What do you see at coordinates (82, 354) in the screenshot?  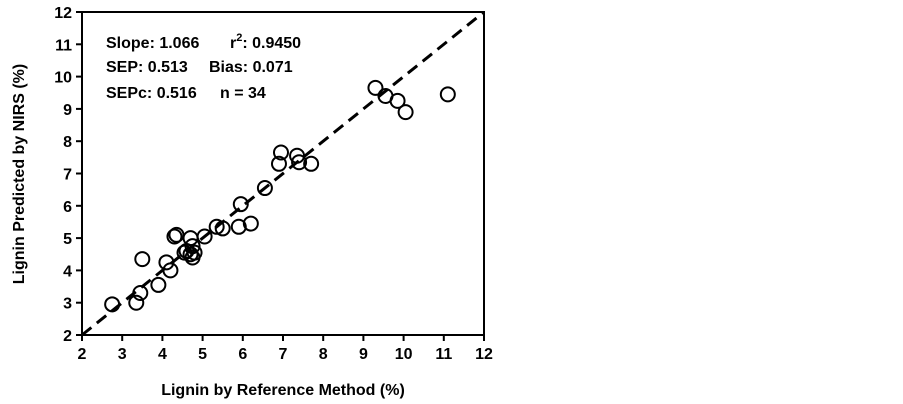 I see `x-tick-label: 2` at bounding box center [82, 354].